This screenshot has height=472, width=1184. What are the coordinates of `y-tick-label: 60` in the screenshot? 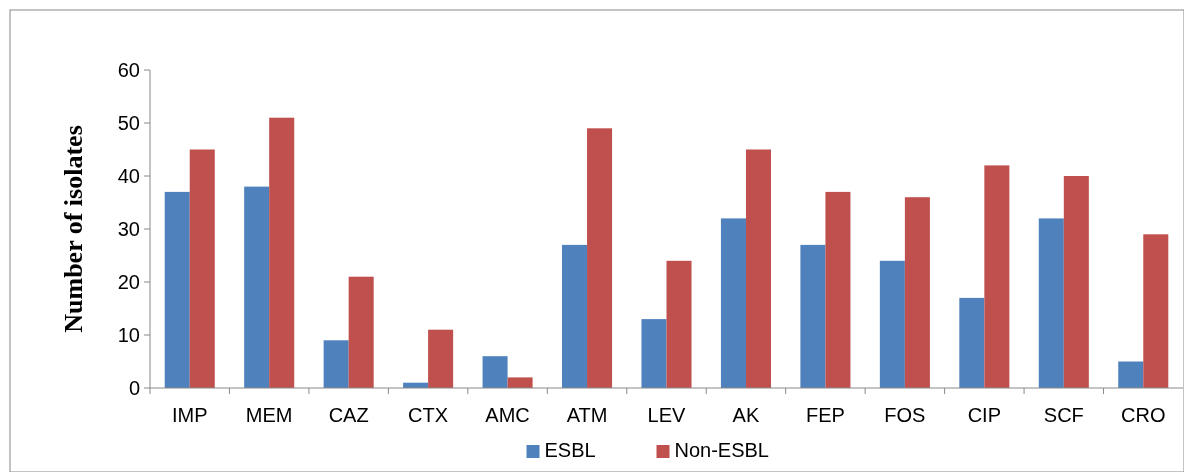 It's located at (128, 70).